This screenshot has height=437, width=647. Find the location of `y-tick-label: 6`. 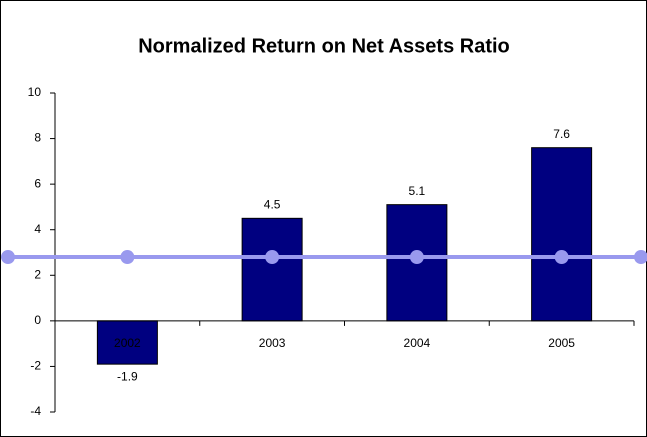

y-tick-label: 6 is located at coordinates (37, 183).